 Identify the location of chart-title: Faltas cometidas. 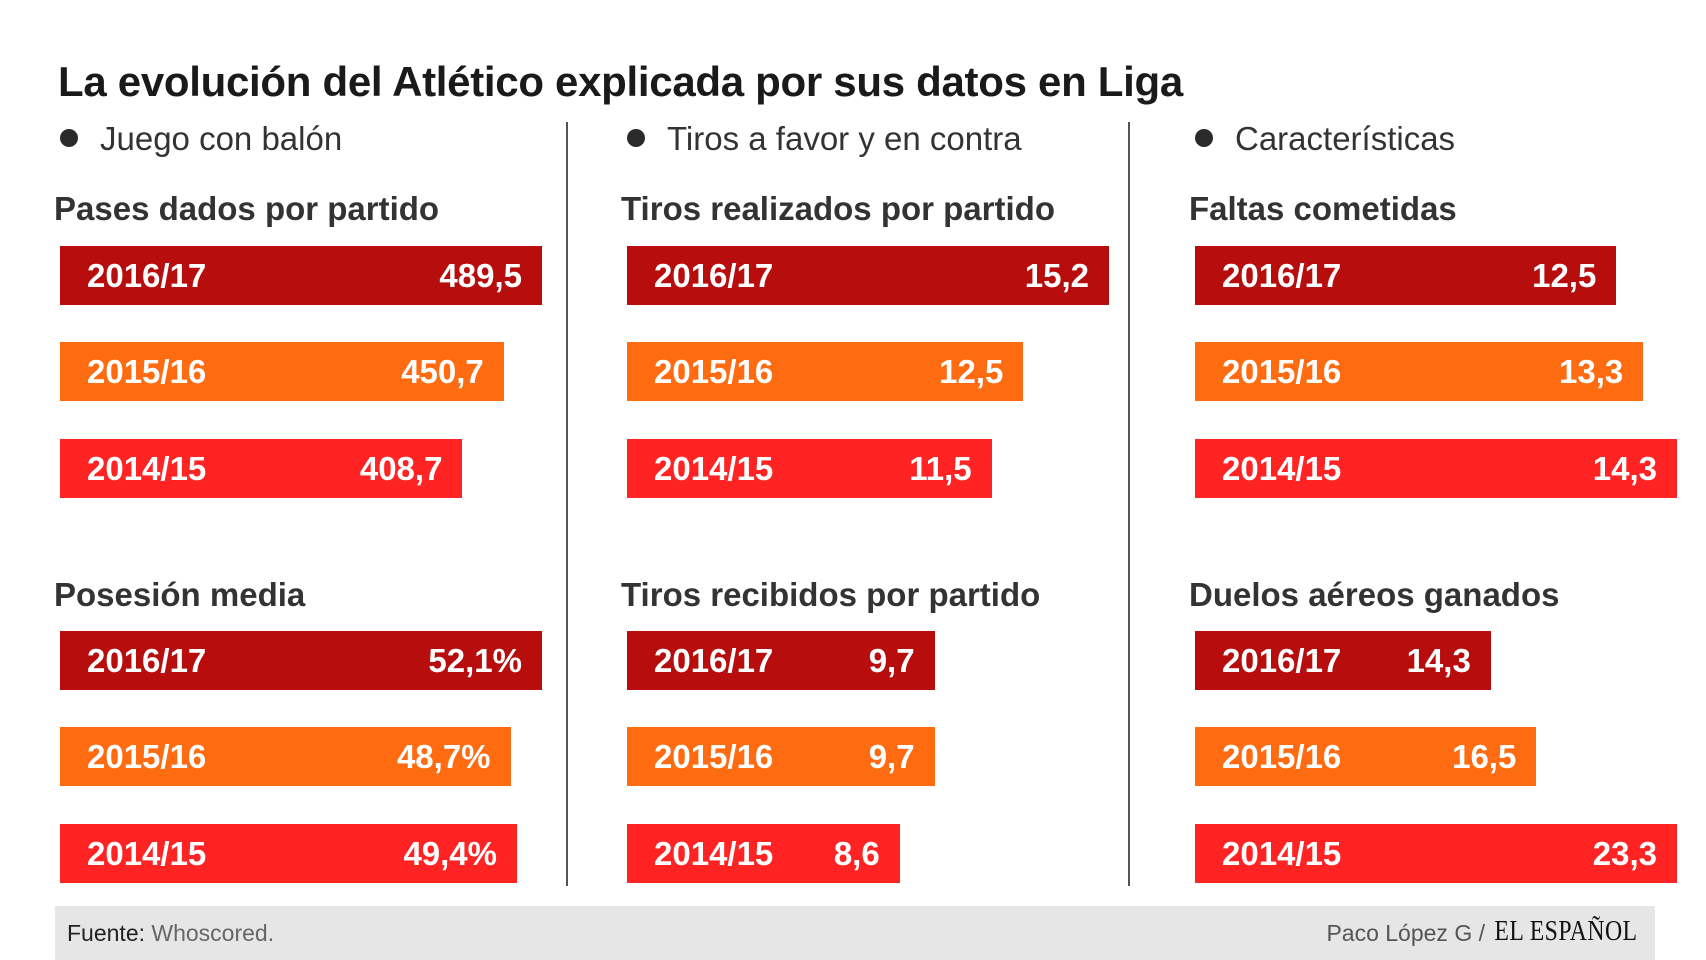
(1323, 208).